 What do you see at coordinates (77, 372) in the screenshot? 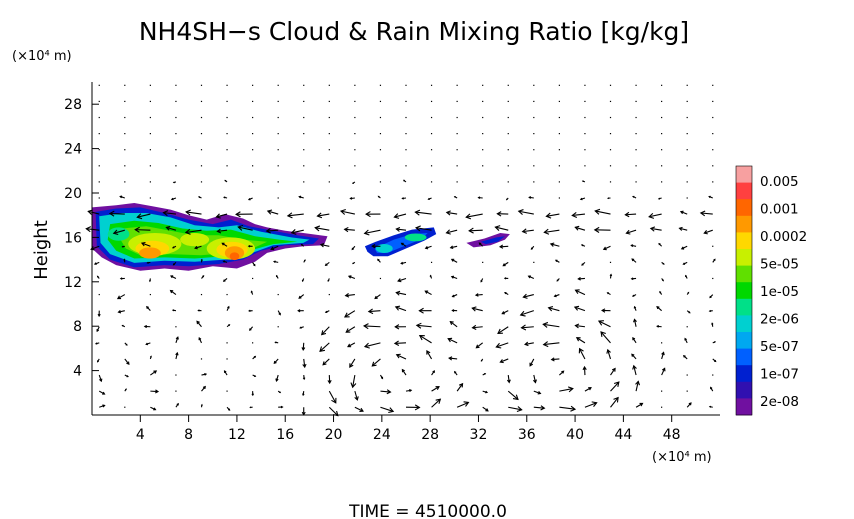
I see `y-tick-label: 4` at bounding box center [77, 372].